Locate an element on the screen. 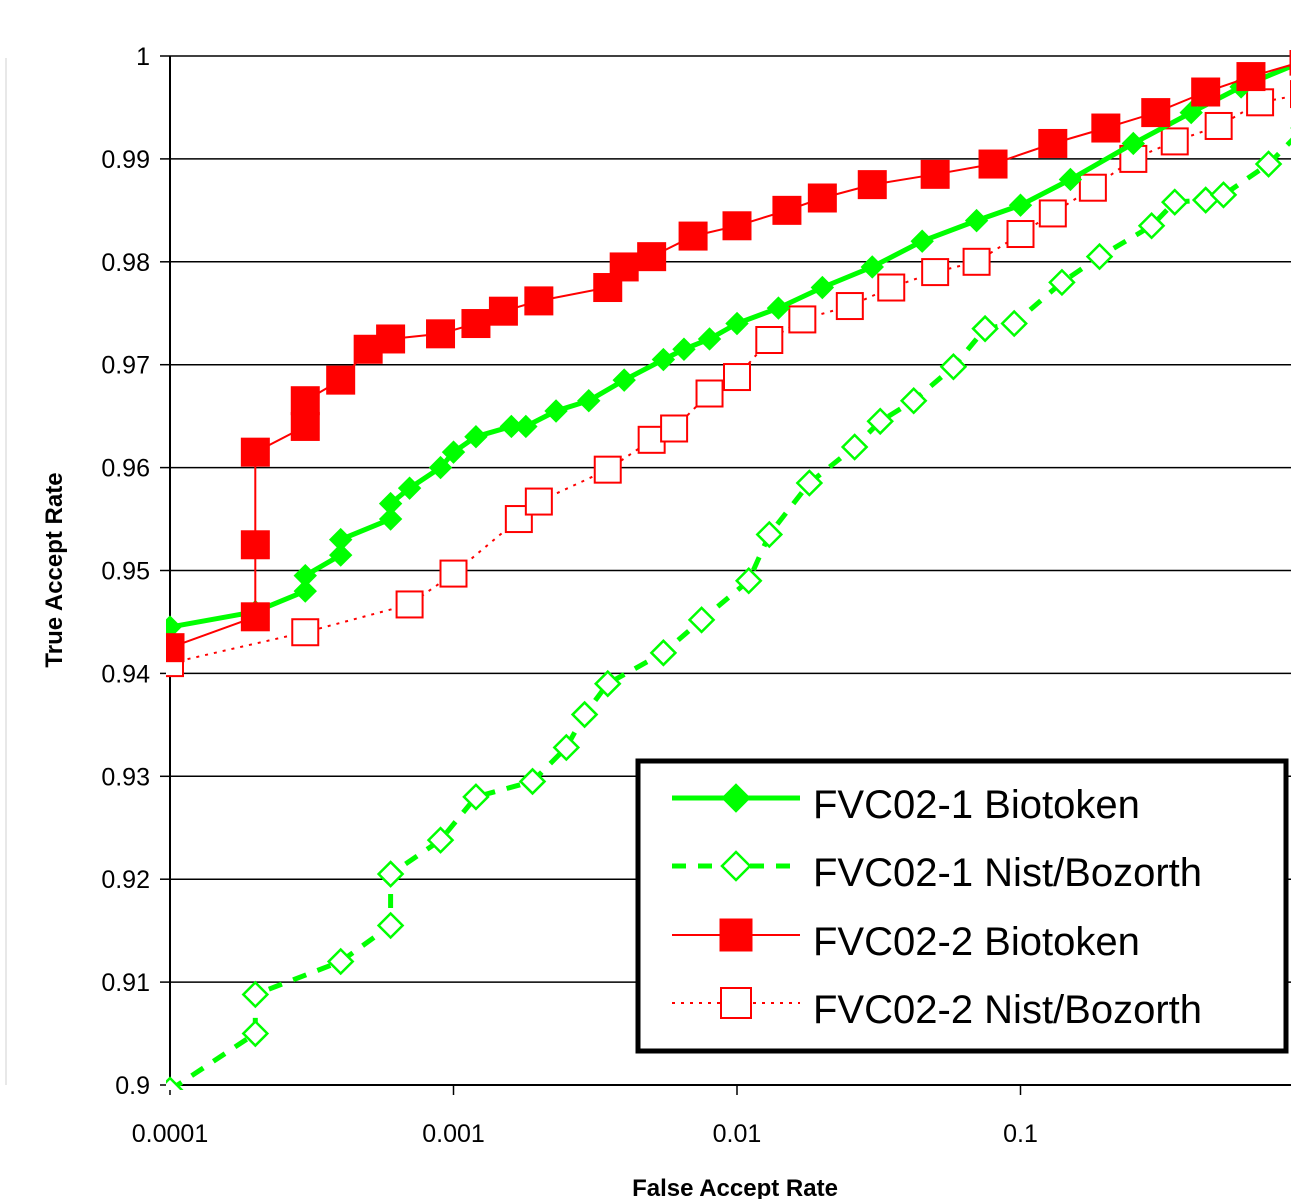 The height and width of the screenshot is (1204, 1291). y-tick-label: 0.94 is located at coordinates (125, 674).